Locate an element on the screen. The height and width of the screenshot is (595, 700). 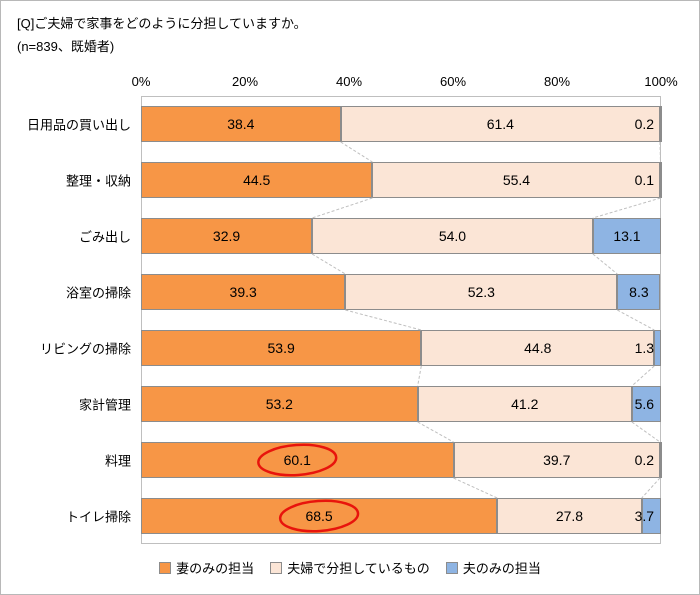
value-label: 0.1 is located at coordinates (644, 180).